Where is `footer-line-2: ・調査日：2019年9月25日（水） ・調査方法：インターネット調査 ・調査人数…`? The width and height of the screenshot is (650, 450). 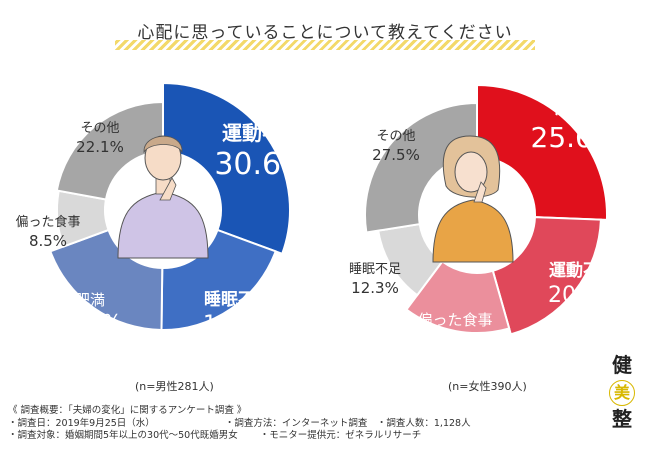 footer-line-2: ・調査日：2019年9月25日（水） ・調査方法：インターネット調査 ・調査人数… is located at coordinates (239, 424).